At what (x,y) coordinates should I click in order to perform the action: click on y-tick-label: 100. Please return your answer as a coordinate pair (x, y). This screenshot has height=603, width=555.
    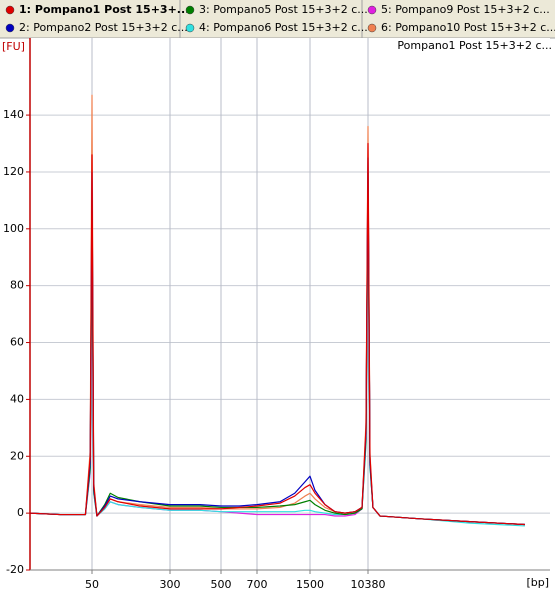
    Looking at the image, I should click on (13, 228).